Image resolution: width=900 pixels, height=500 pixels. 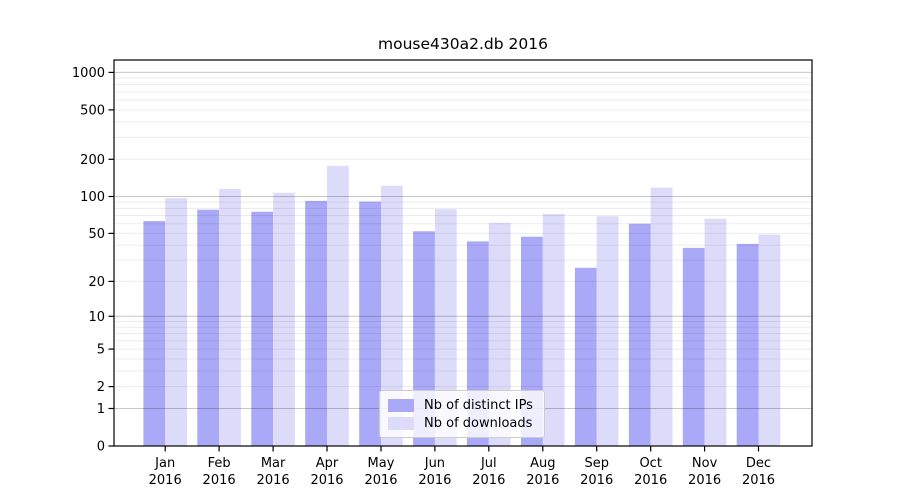 What do you see at coordinates (488, 463) in the screenshot?
I see `x-tick-label-month: Jul` at bounding box center [488, 463].